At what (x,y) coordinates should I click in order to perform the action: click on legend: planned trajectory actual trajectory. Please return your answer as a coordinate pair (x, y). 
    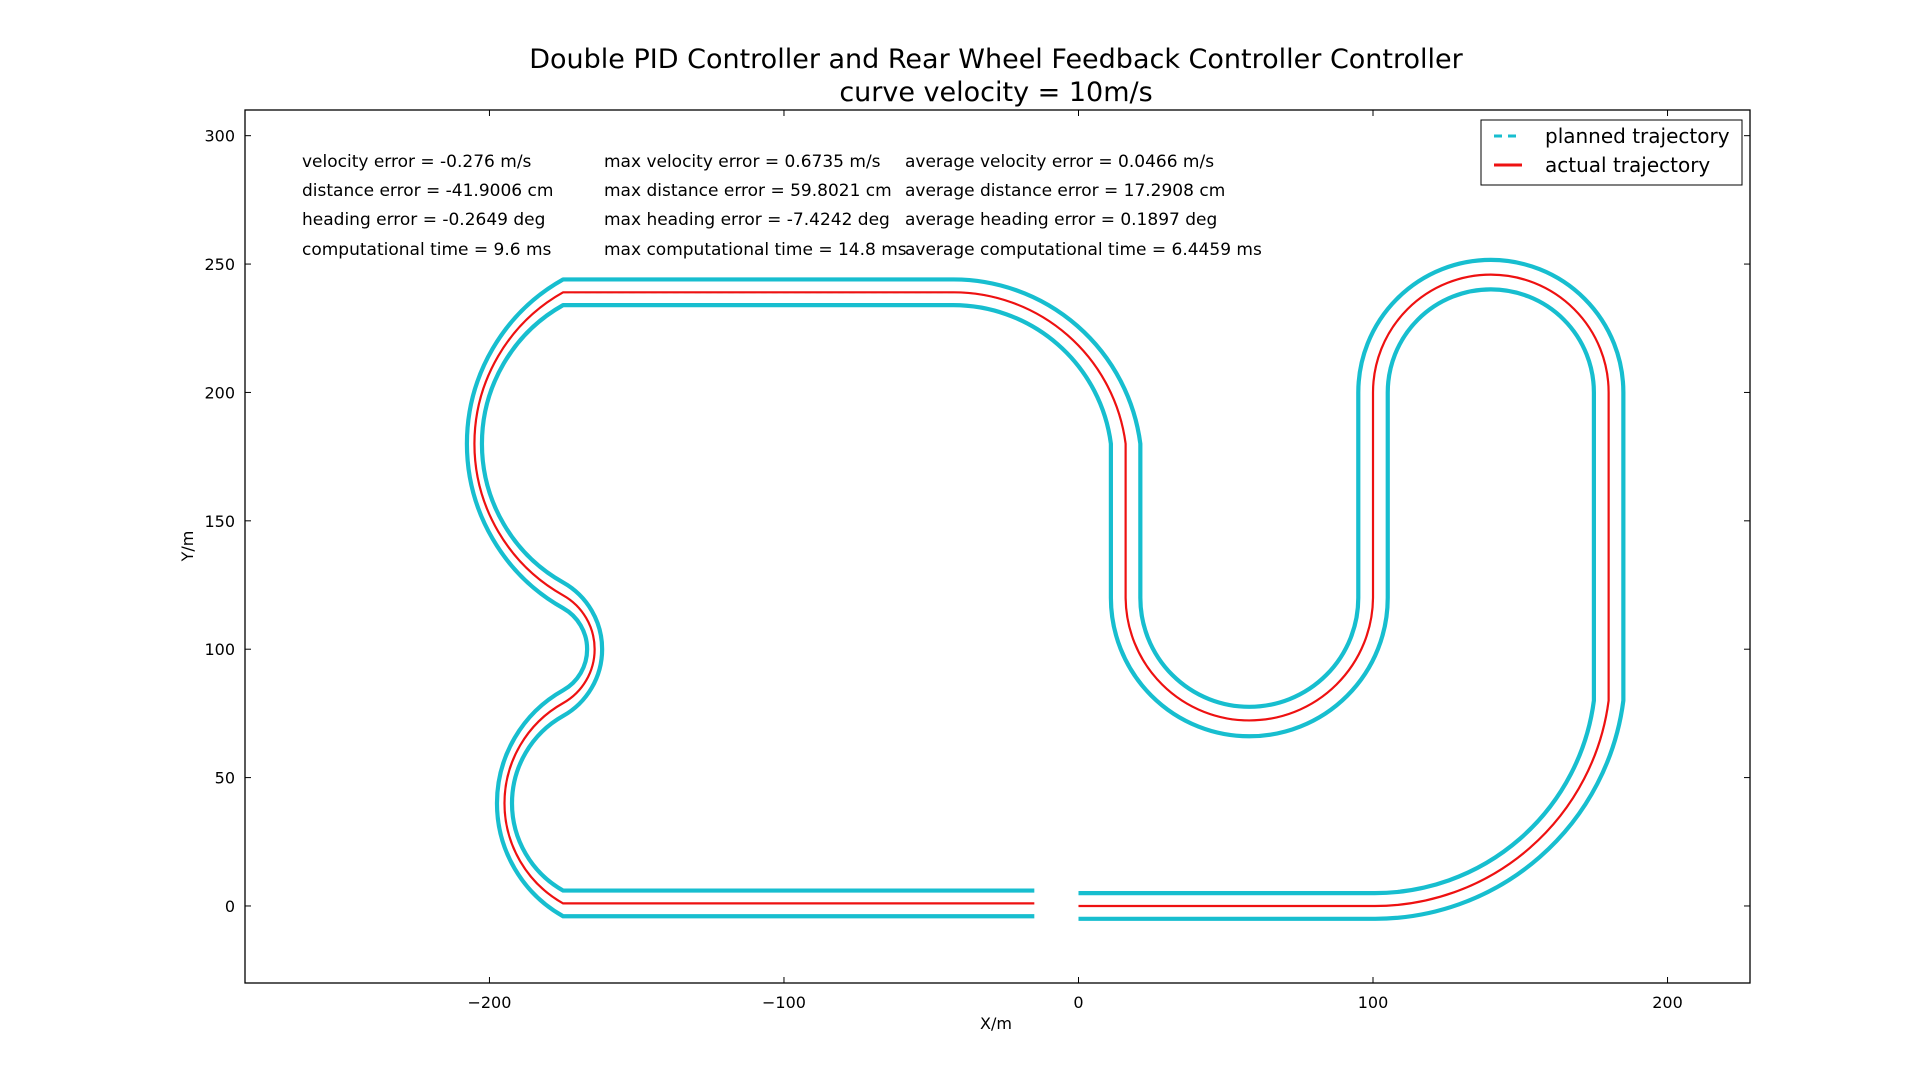
    Looking at the image, I should click on (1611, 152).